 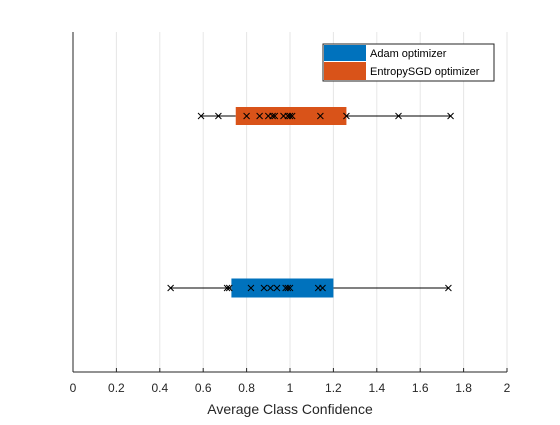 What do you see at coordinates (333, 388) in the screenshot?
I see `x-tick-label: 1.2` at bounding box center [333, 388].